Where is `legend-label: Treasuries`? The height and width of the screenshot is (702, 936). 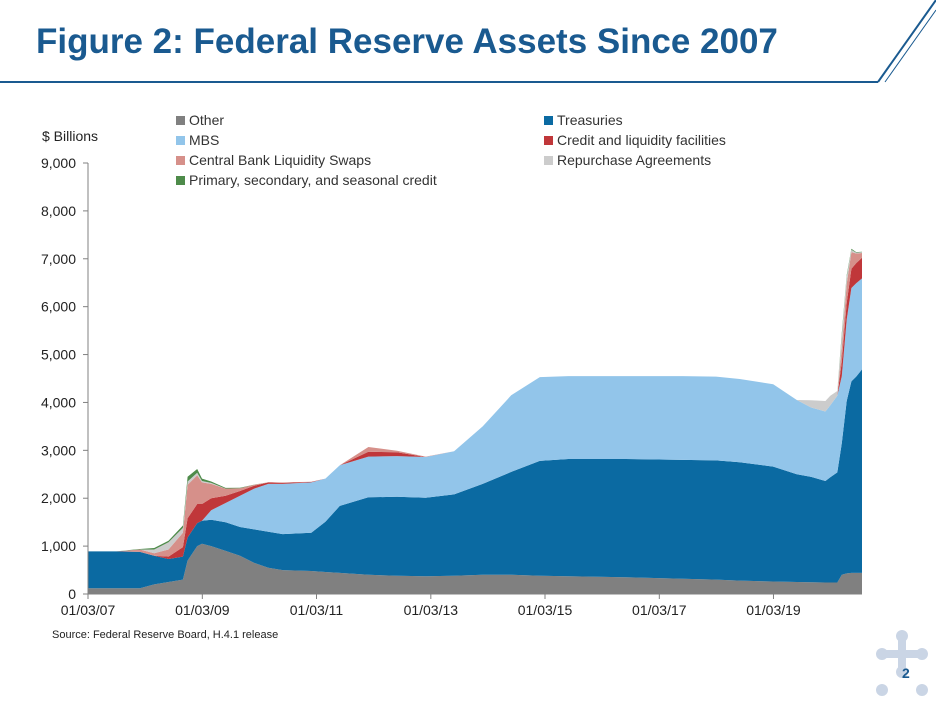
legend-label: Treasuries is located at coordinates (590, 120).